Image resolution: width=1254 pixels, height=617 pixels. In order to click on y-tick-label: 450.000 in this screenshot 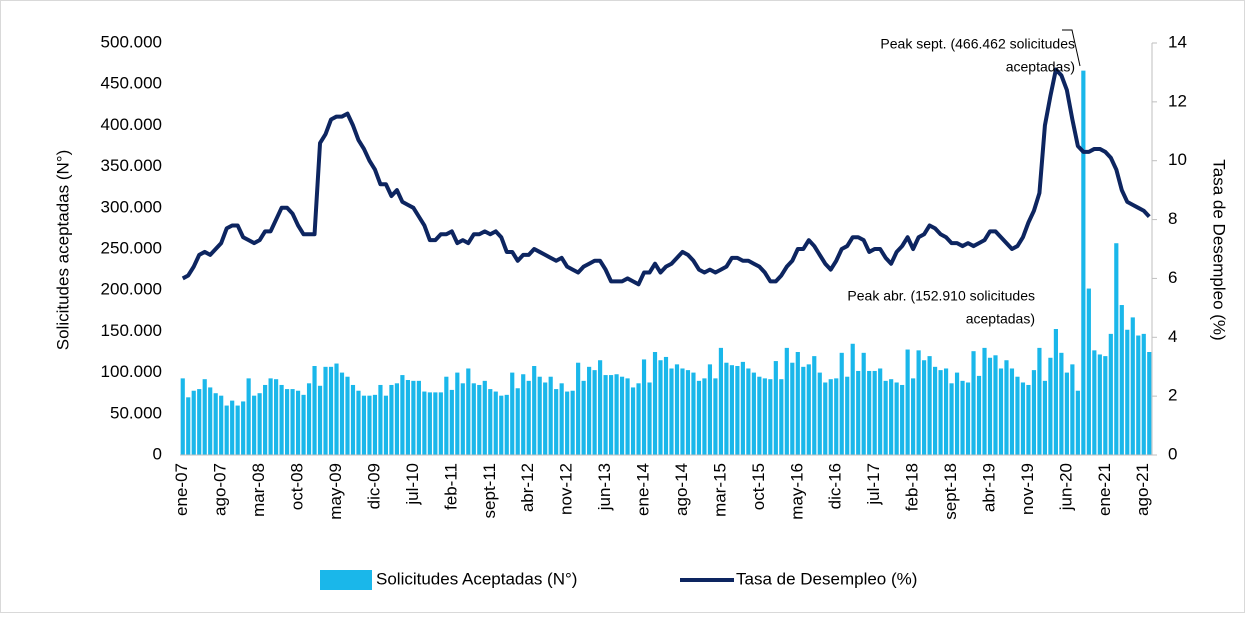, I will do `click(131, 83)`.